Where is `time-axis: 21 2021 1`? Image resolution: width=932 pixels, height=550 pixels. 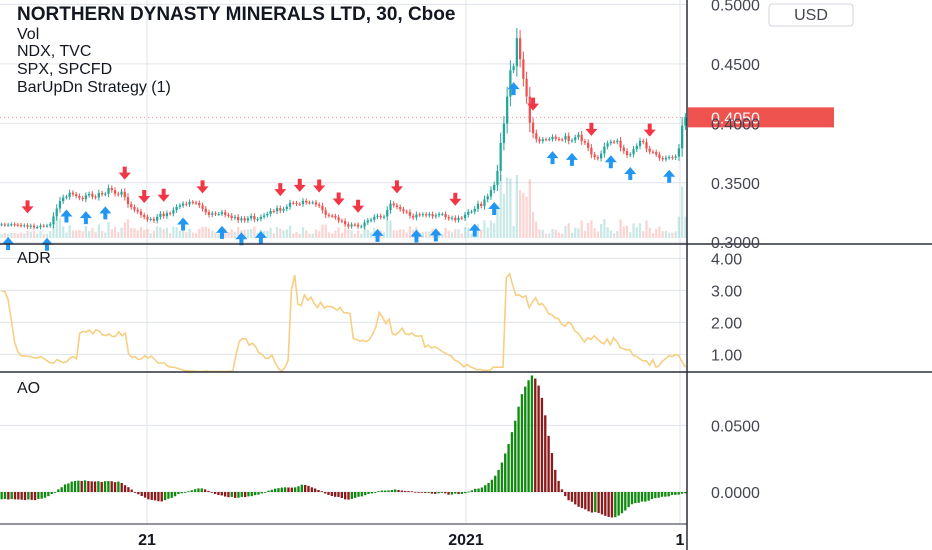 time-axis: 21 2021 1 is located at coordinates (411, 540).